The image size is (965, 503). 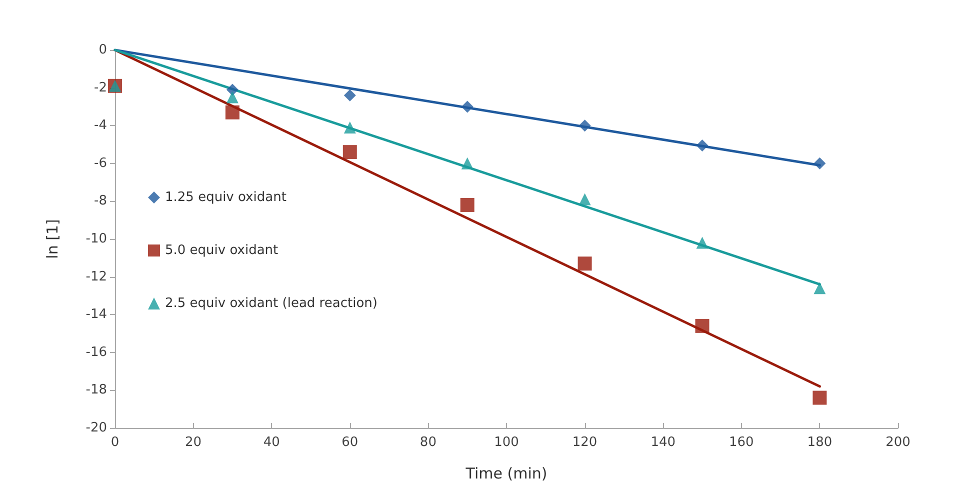 I want to click on x-tick-label: 80, so click(x=428, y=442).